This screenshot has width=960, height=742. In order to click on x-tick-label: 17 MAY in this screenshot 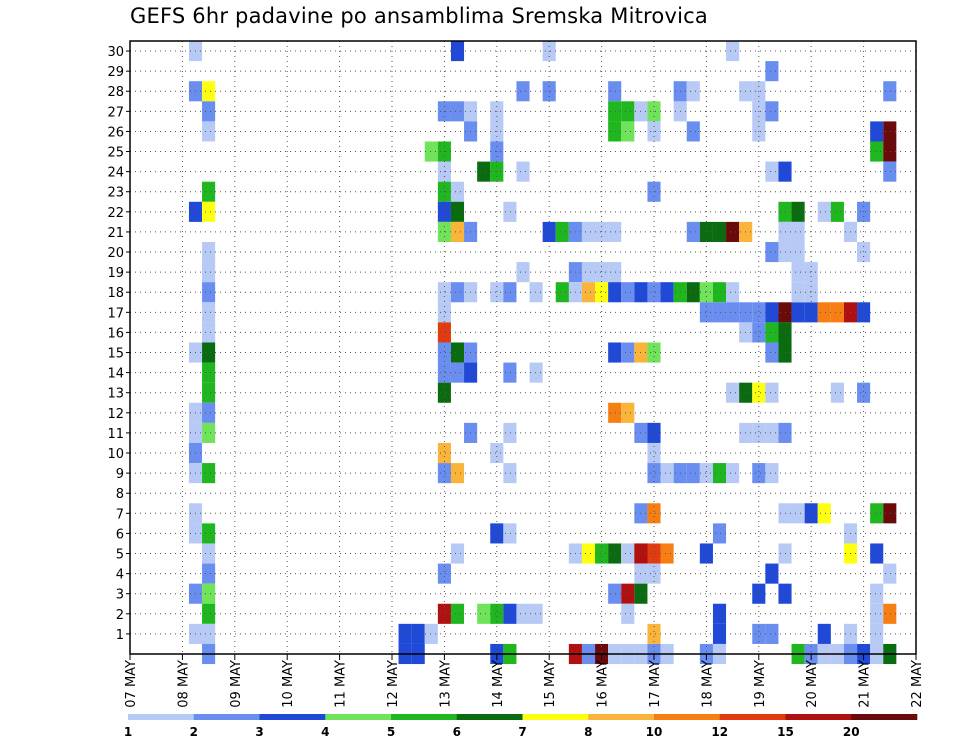, I will do `click(655, 684)`.